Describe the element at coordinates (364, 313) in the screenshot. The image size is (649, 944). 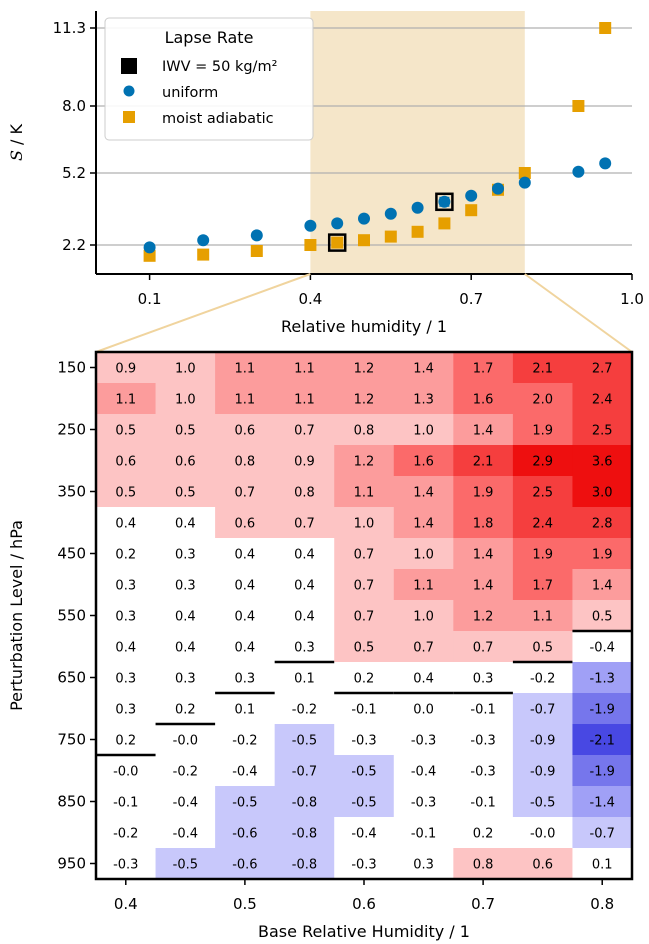
I see `zoom-connector-lines` at that location.